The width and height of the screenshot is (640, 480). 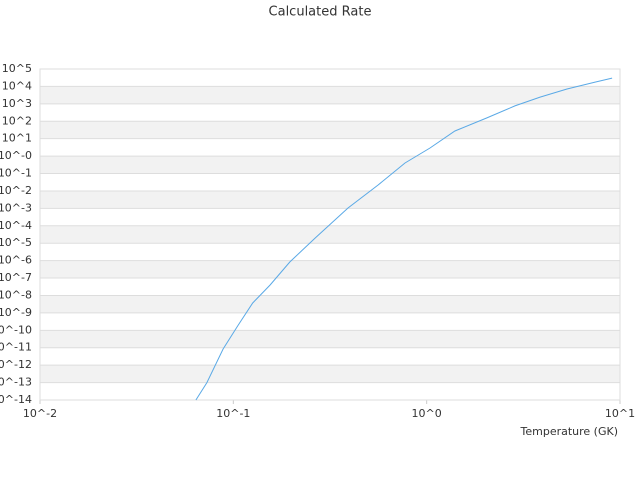 I want to click on y-tick-label: 10^1, so click(x=17, y=138).